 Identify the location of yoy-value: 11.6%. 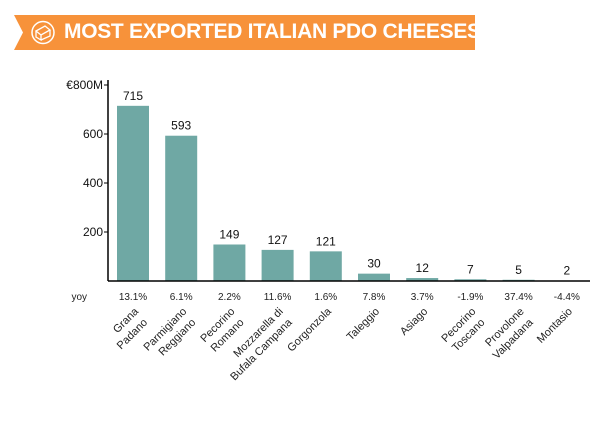
(278, 297).